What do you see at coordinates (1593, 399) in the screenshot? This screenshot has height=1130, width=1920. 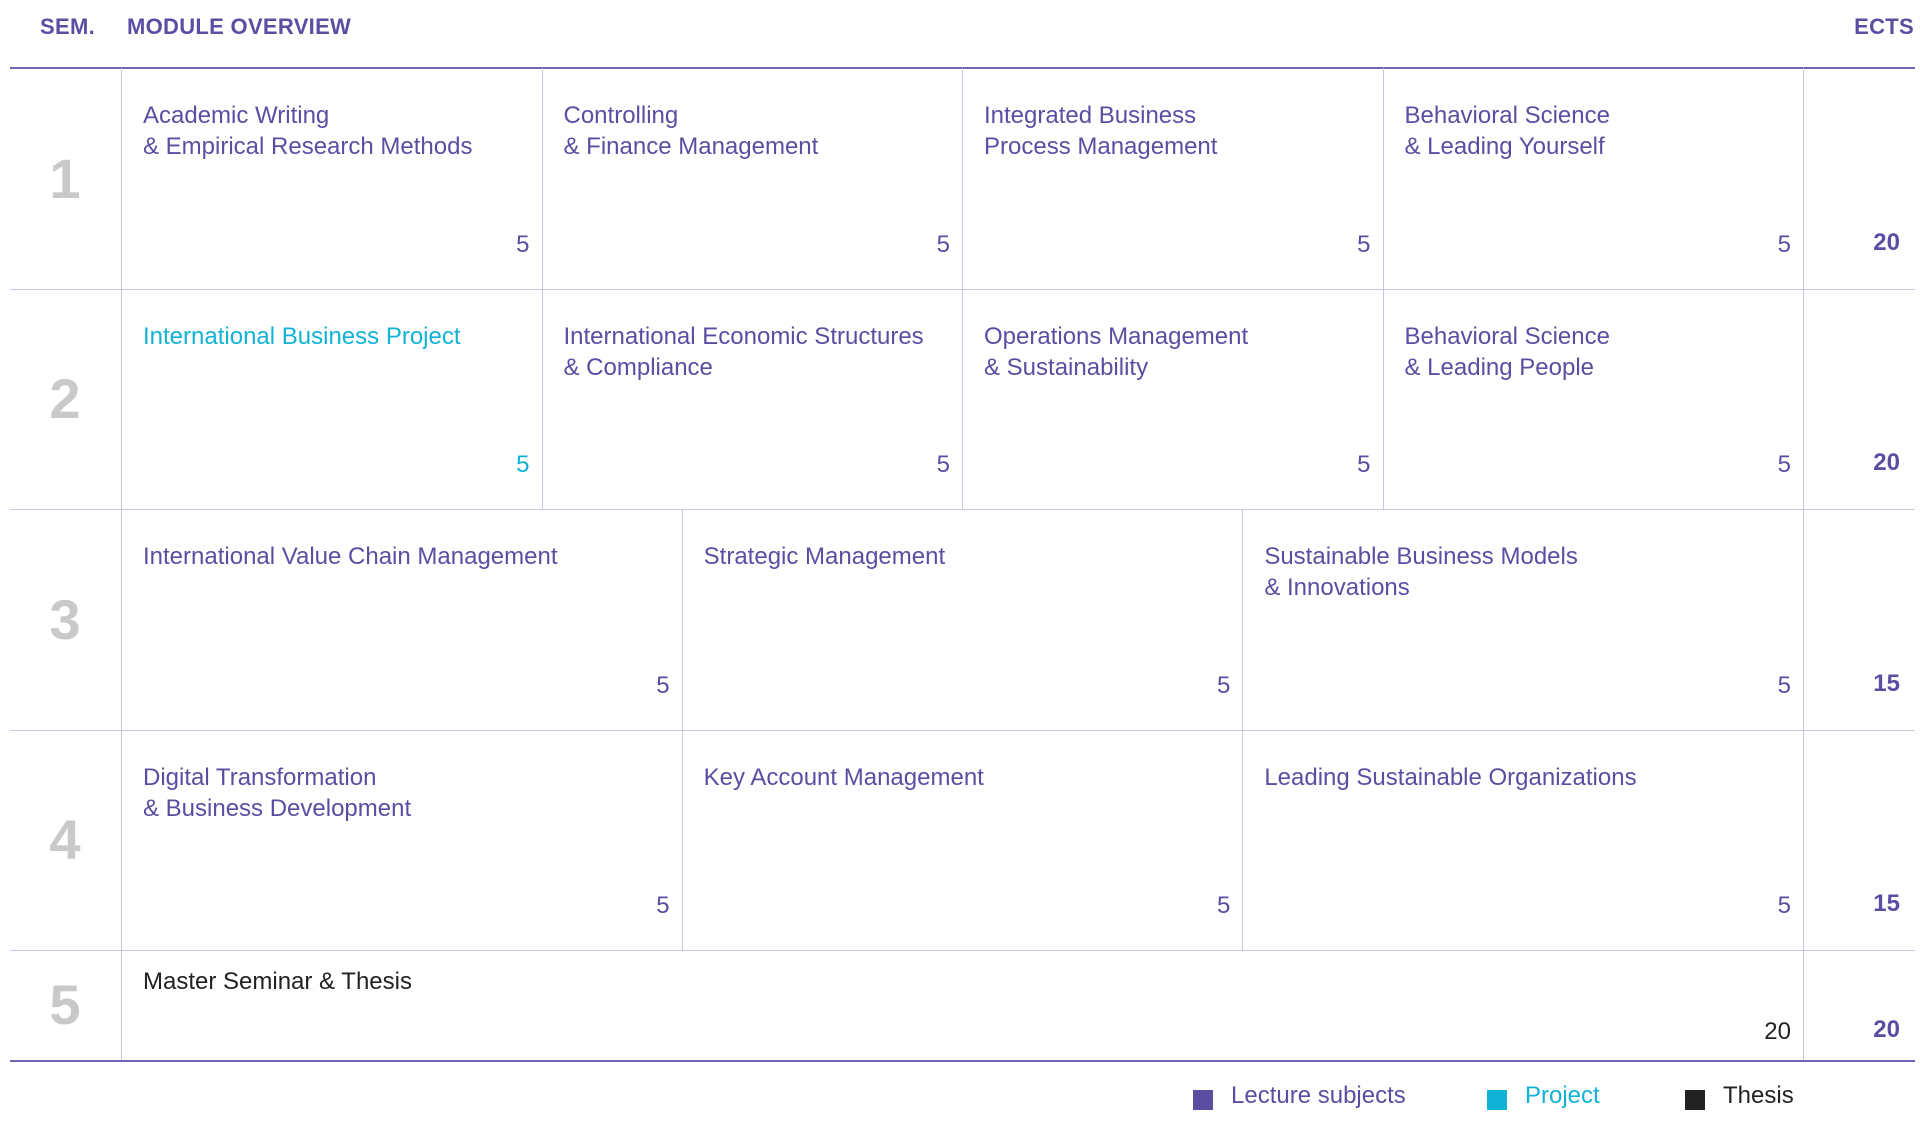 I see `module-cell: Behavioral Science & Leading People 5` at bounding box center [1593, 399].